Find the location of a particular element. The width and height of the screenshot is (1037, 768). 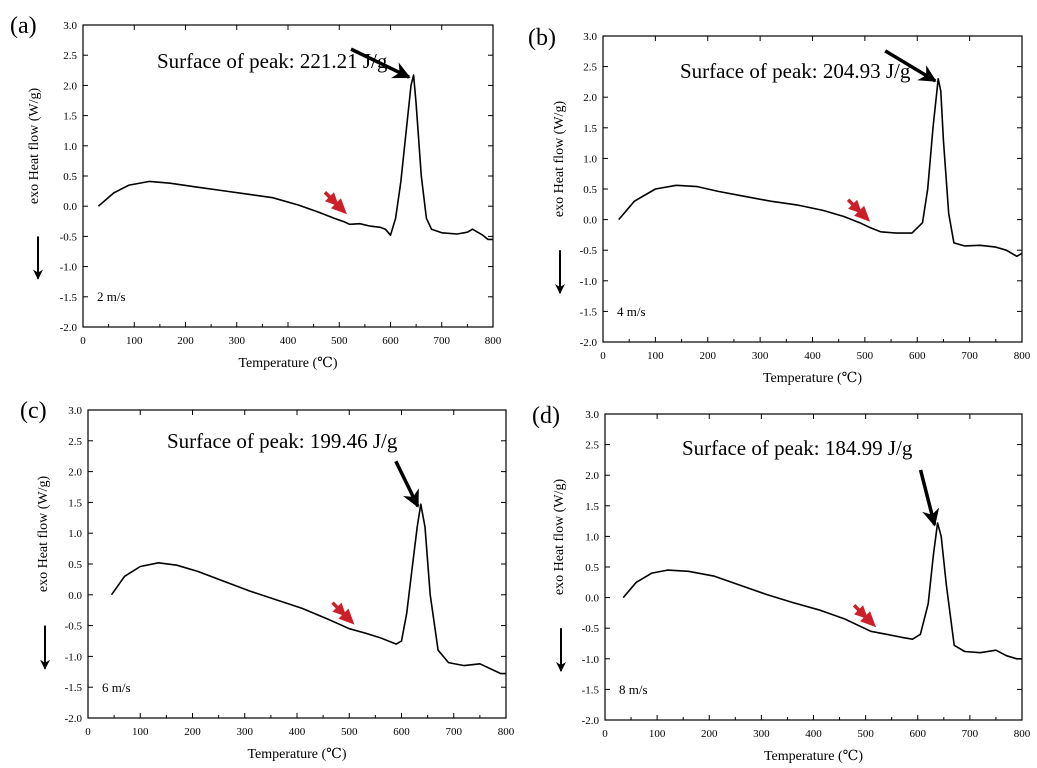

peak-annotation: Surface of peak: 221.21 J/g is located at coordinates (272, 61).